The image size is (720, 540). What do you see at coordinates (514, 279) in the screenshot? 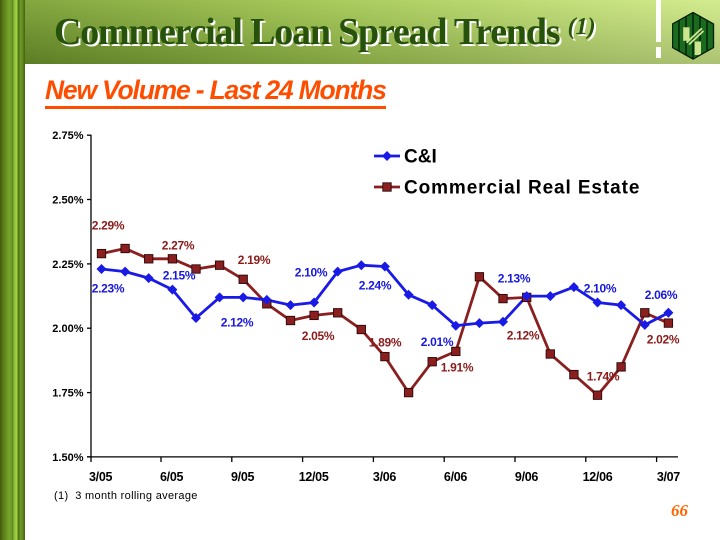
I see `svg-text: 2.13%` at bounding box center [514, 279].